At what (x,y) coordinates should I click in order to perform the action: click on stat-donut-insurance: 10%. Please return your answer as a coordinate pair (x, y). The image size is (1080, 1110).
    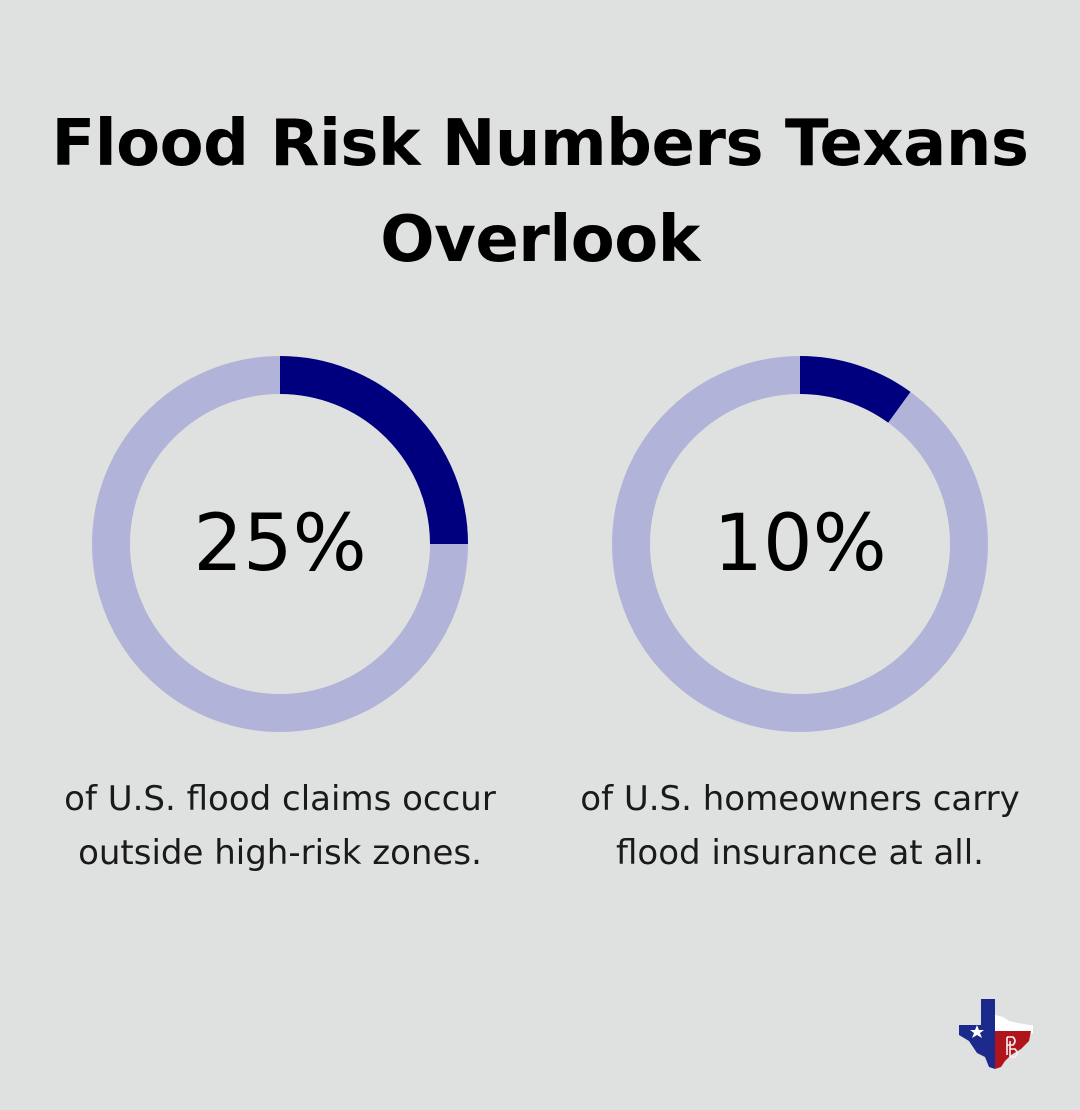
    Looking at the image, I should click on (800, 544).